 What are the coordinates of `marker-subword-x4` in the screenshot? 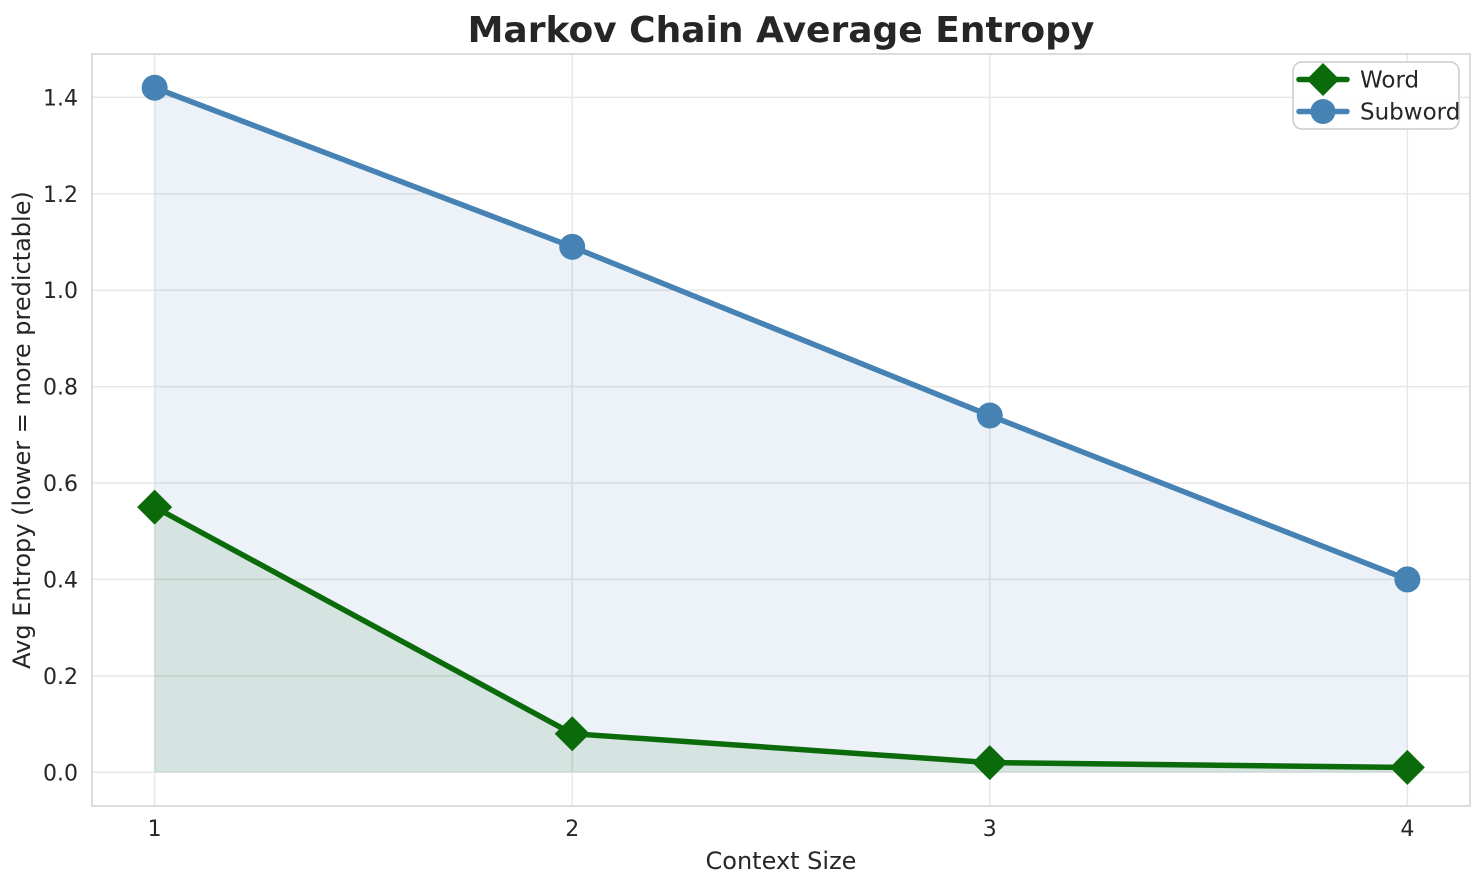 It's located at (1407, 579).